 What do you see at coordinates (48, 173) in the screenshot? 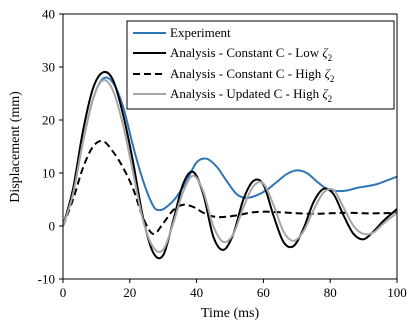
I see `y-tick-label: 10` at bounding box center [48, 173].